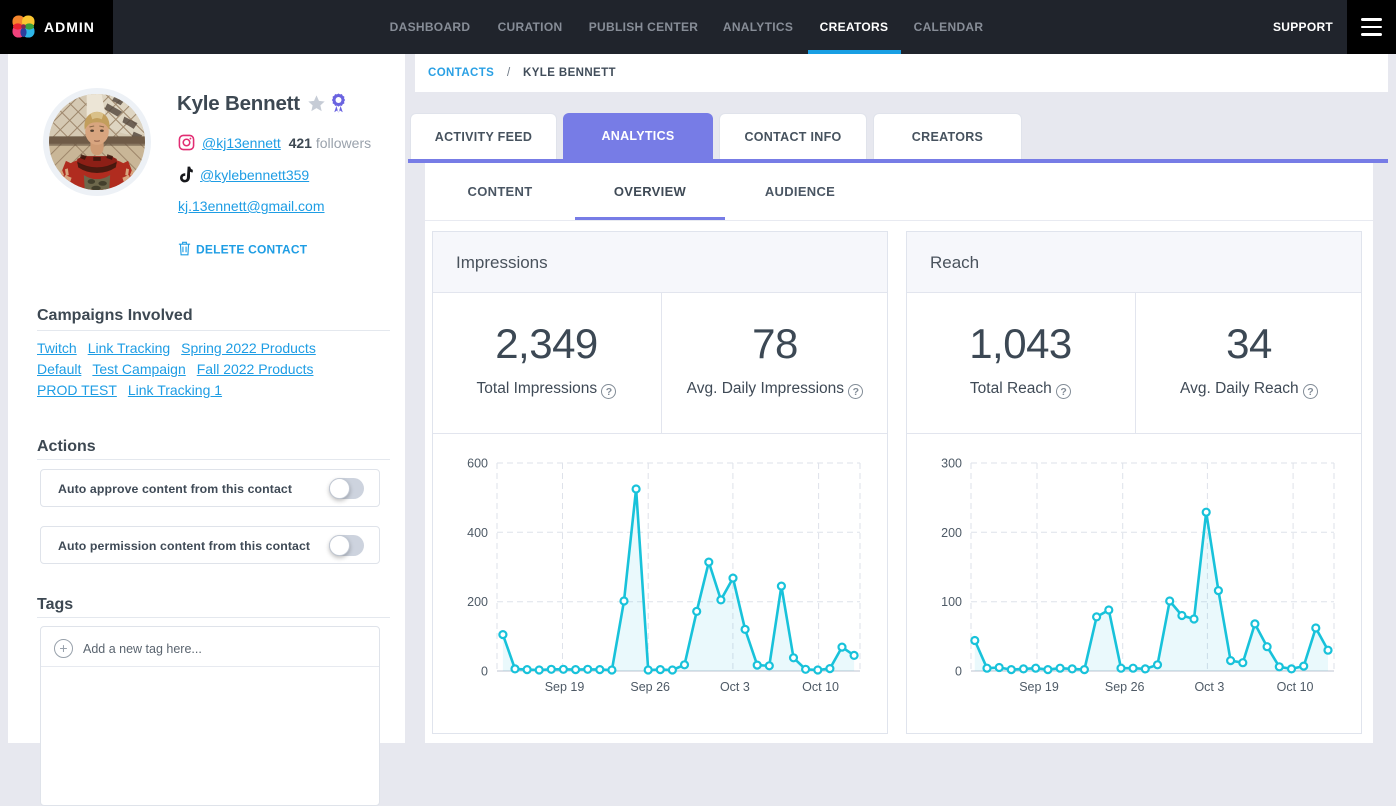  What do you see at coordinates (477, 464) in the screenshot?
I see `svg-text: 600` at bounding box center [477, 464].